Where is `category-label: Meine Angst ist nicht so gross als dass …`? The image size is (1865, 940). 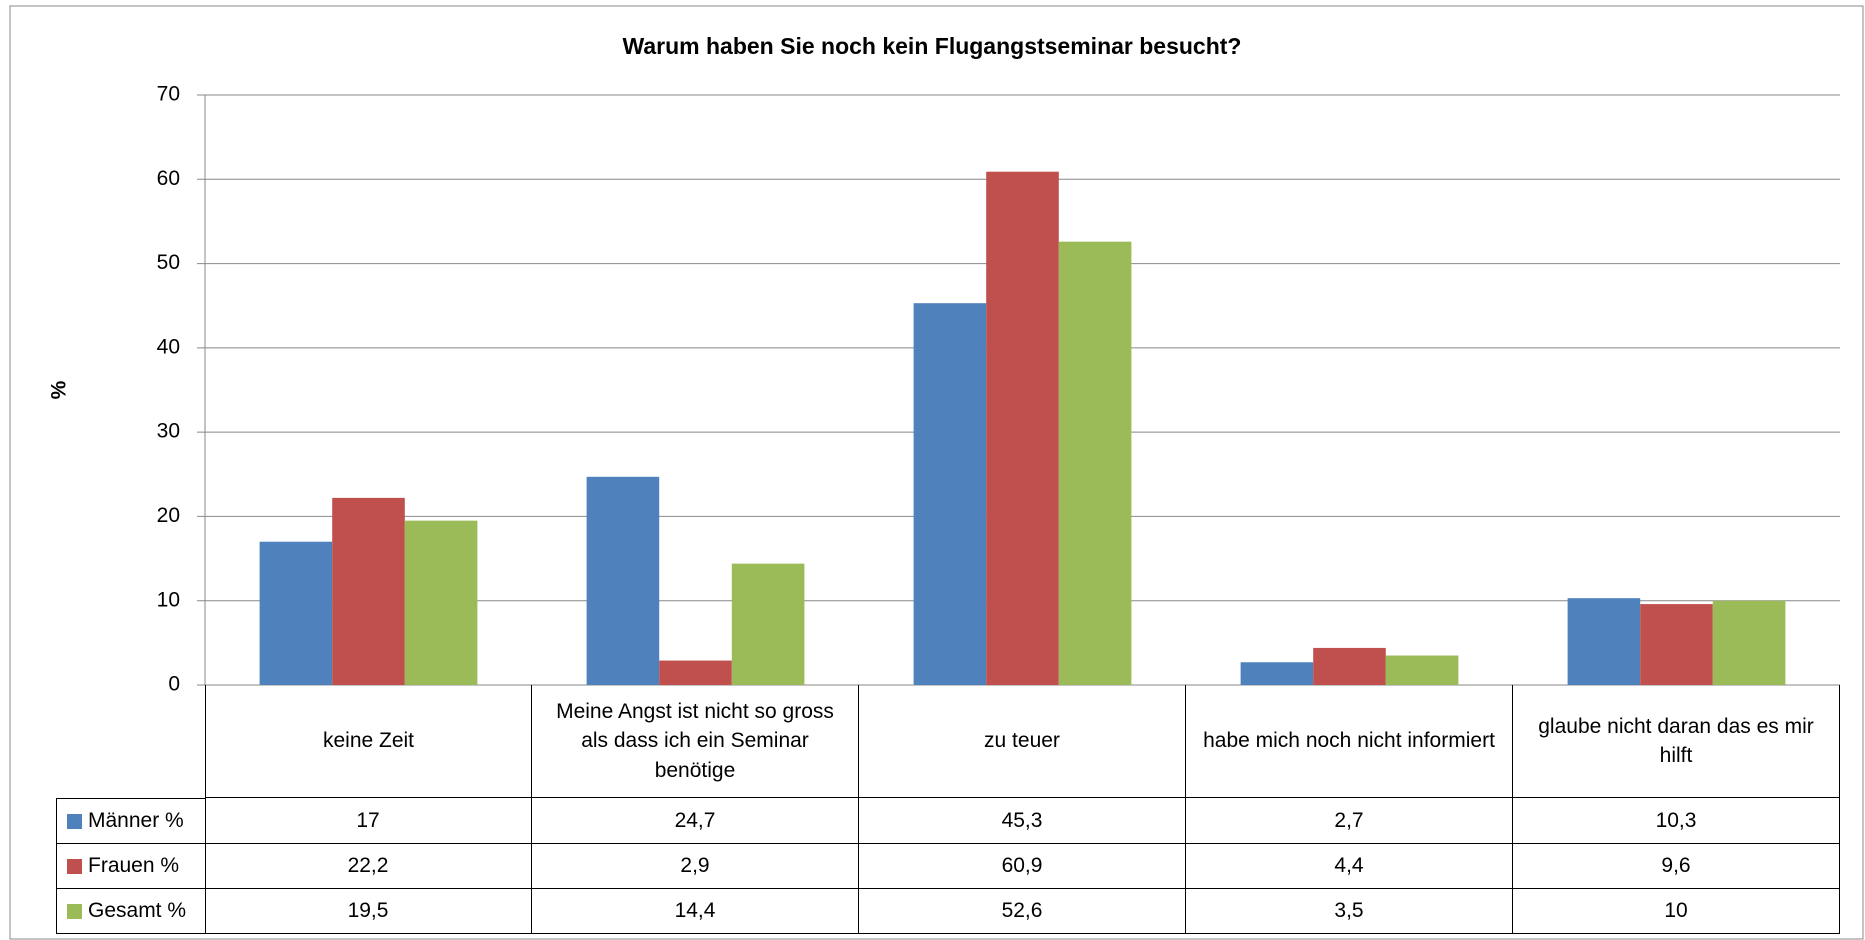
category-label: Meine Angst ist nicht so gross als dass … is located at coordinates (695, 741).